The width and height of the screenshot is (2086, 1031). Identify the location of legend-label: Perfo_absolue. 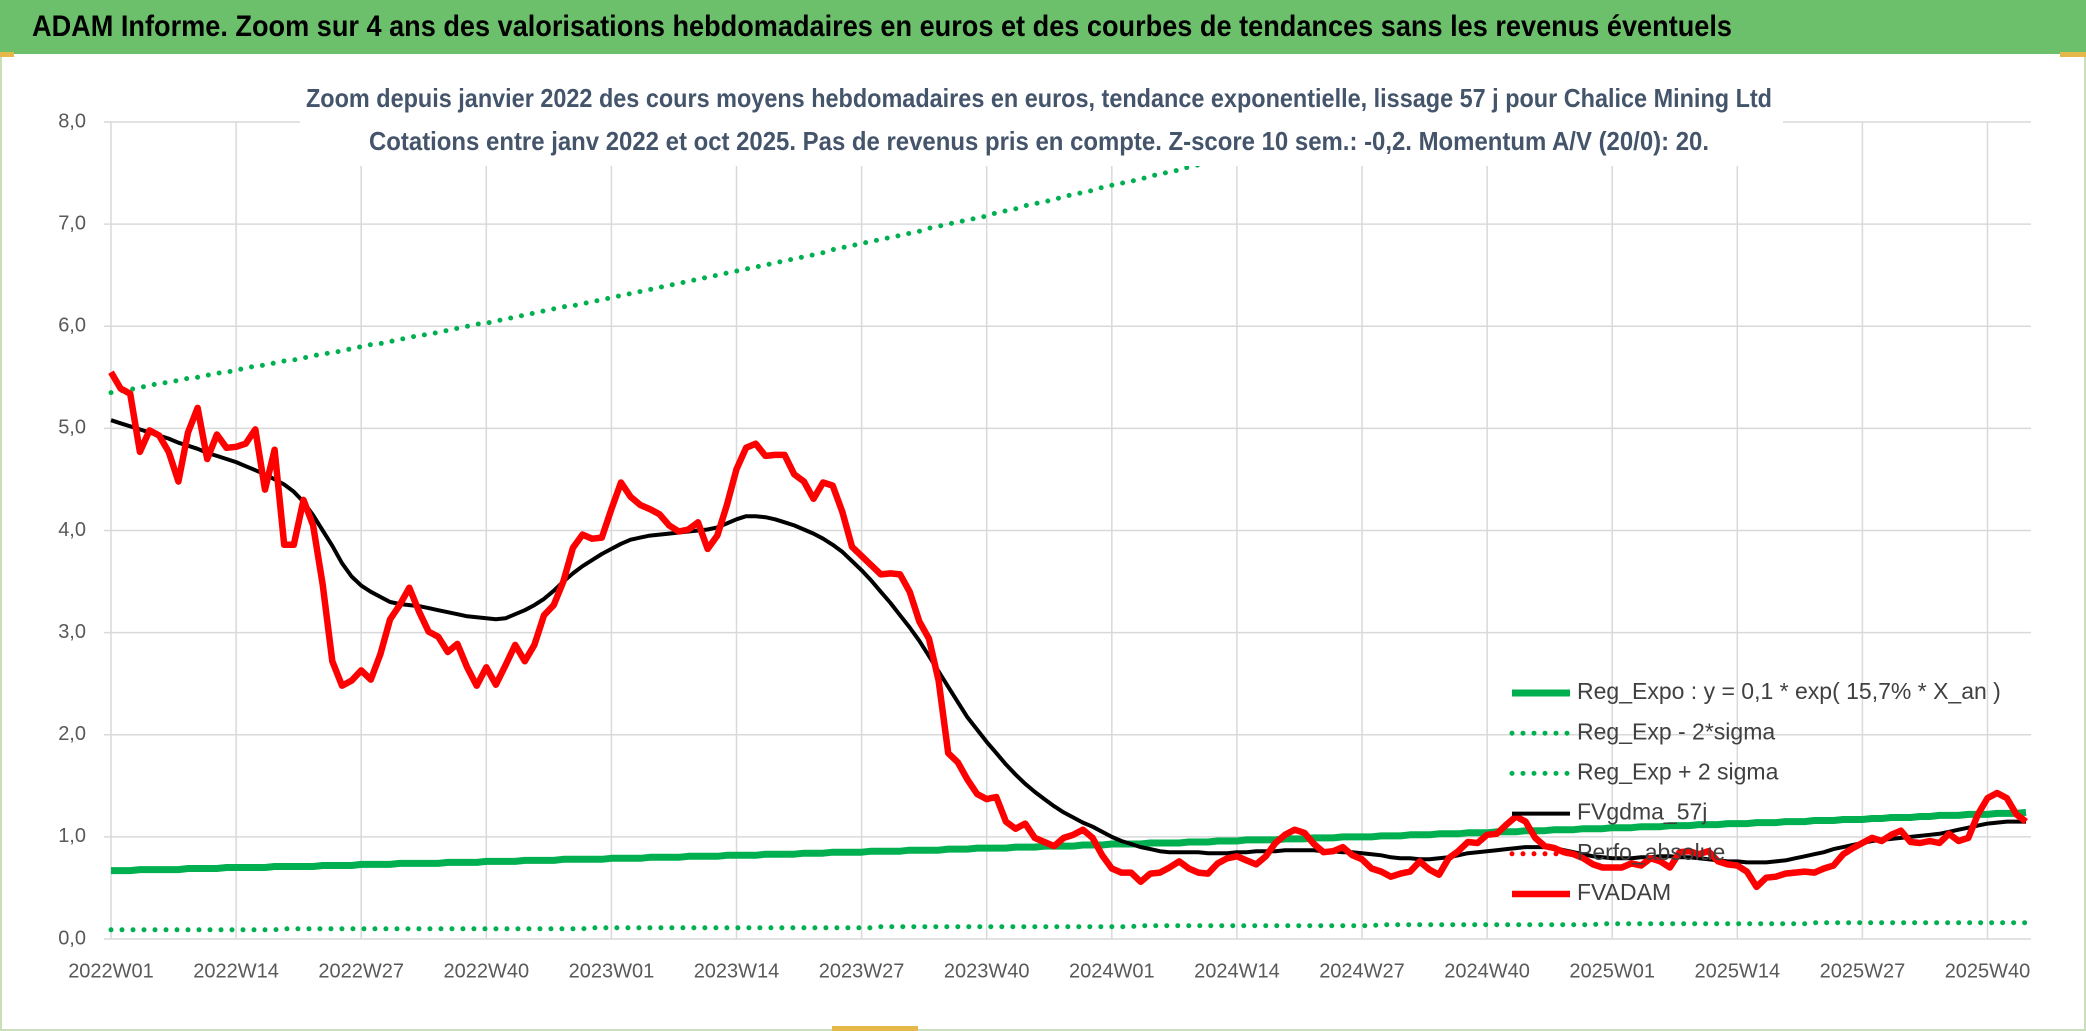
(1651, 852).